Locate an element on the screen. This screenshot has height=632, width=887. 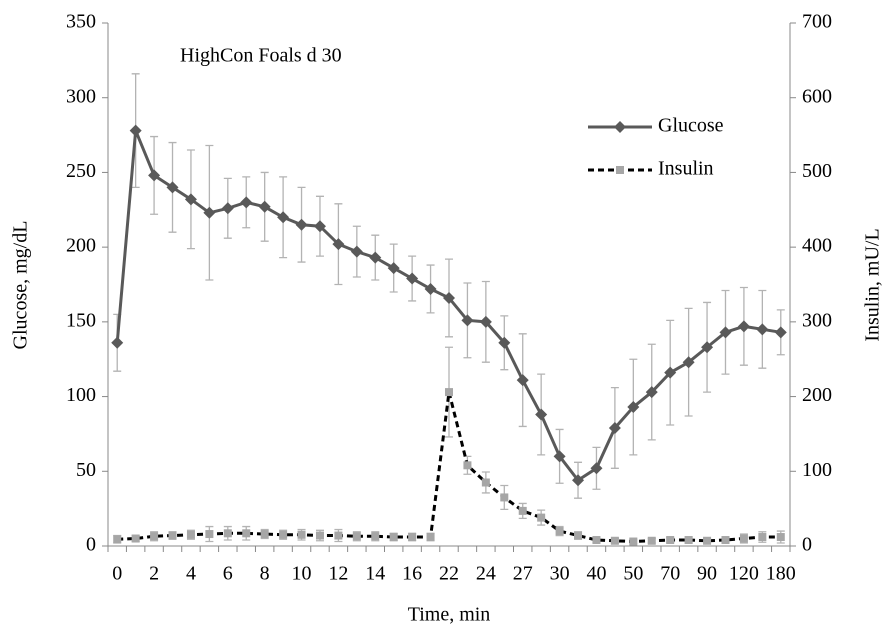
y2-tick-label: 0 is located at coordinates (807, 545).